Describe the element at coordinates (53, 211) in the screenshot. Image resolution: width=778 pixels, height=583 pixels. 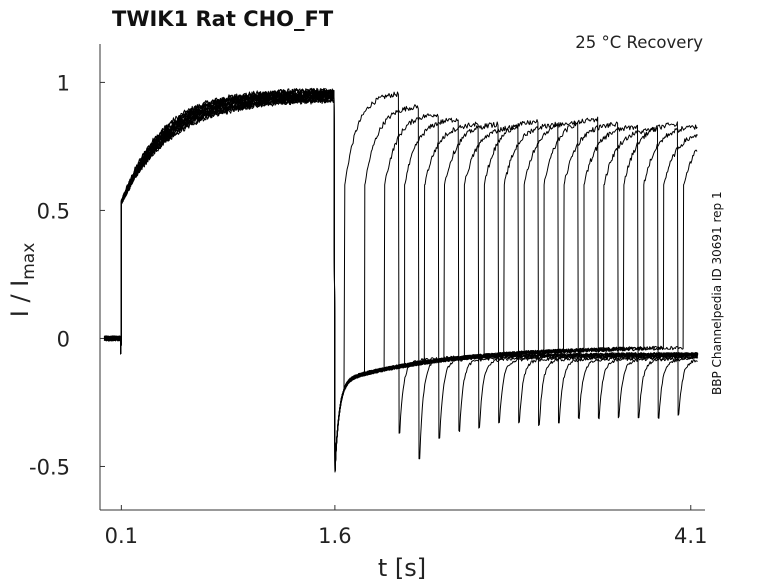
I see `y-tick-label: 0.5` at that location.